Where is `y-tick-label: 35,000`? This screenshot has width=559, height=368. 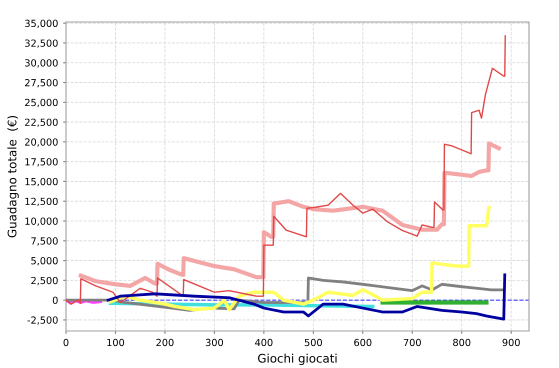
y-tick-label: 35,000 is located at coordinates (41, 24).